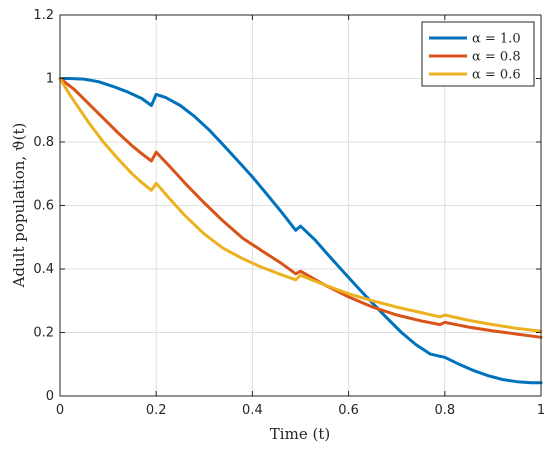 The height and width of the screenshot is (449, 550). What do you see at coordinates (252, 410) in the screenshot?
I see `x-tick-label: 0.4` at bounding box center [252, 410].